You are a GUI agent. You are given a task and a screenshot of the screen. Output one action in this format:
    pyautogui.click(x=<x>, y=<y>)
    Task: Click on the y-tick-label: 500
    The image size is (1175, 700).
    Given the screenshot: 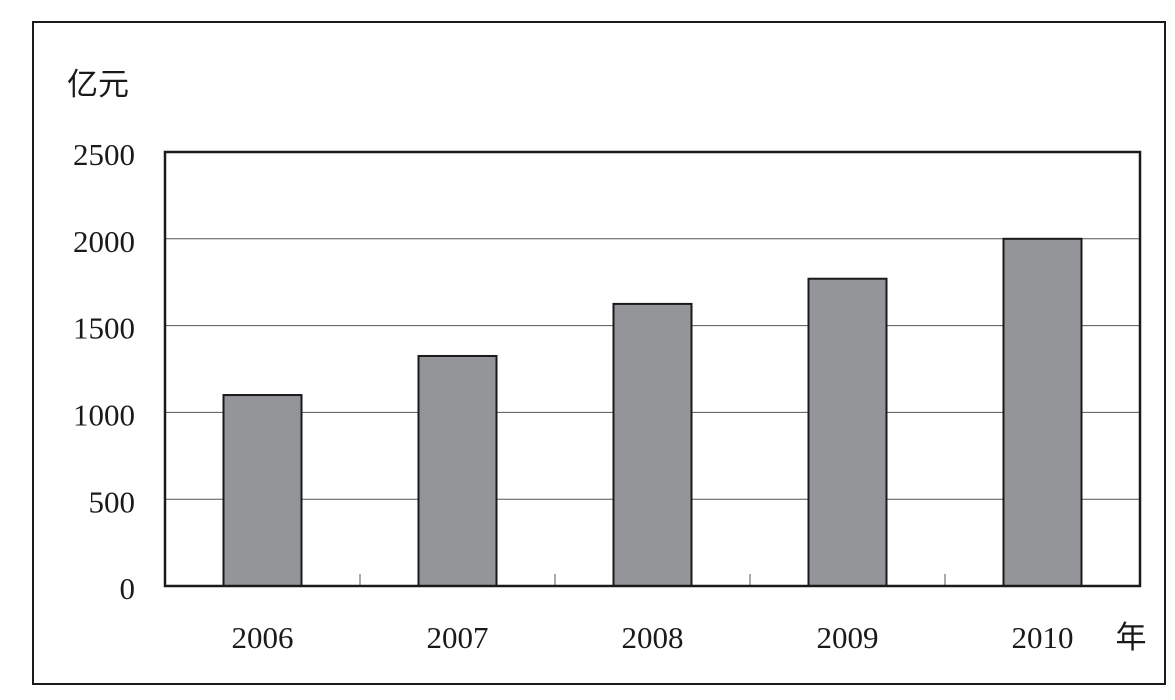 What is the action you would take?
    pyautogui.click(x=112, y=501)
    